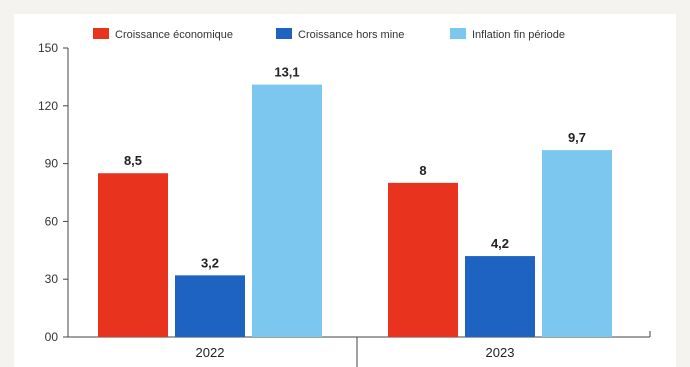 The width and height of the screenshot is (690, 367). Describe the element at coordinates (351, 35) in the screenshot. I see `legend-label: Croissance hors mine` at that location.